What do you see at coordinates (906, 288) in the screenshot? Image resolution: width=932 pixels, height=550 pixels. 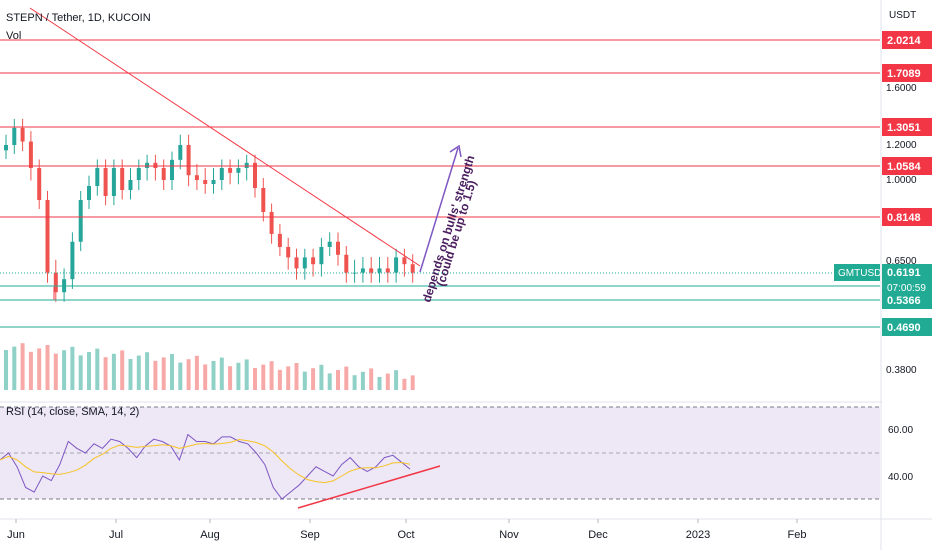 I see `countdown-value: 07:00:59` at bounding box center [906, 288].